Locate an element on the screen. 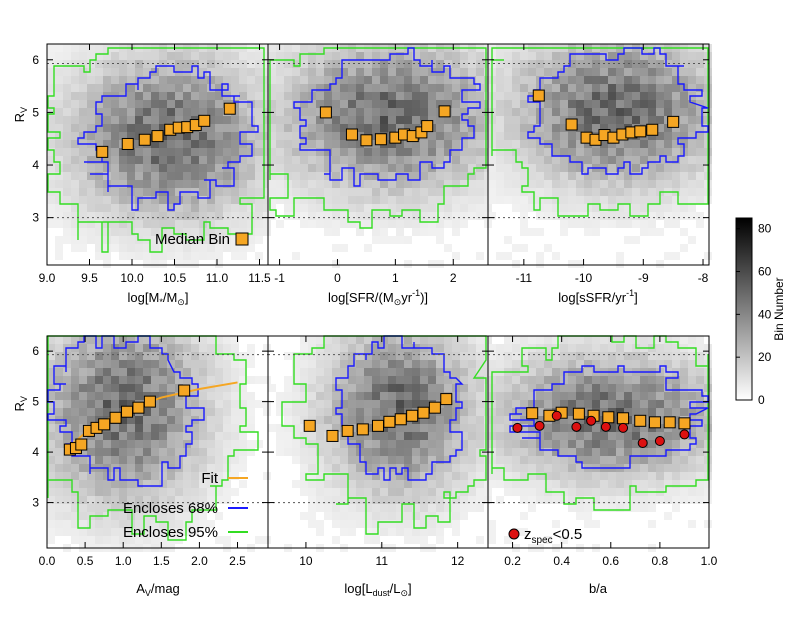 This screenshot has height=620, width=789. x-tick-label: -9 is located at coordinates (643, 278).